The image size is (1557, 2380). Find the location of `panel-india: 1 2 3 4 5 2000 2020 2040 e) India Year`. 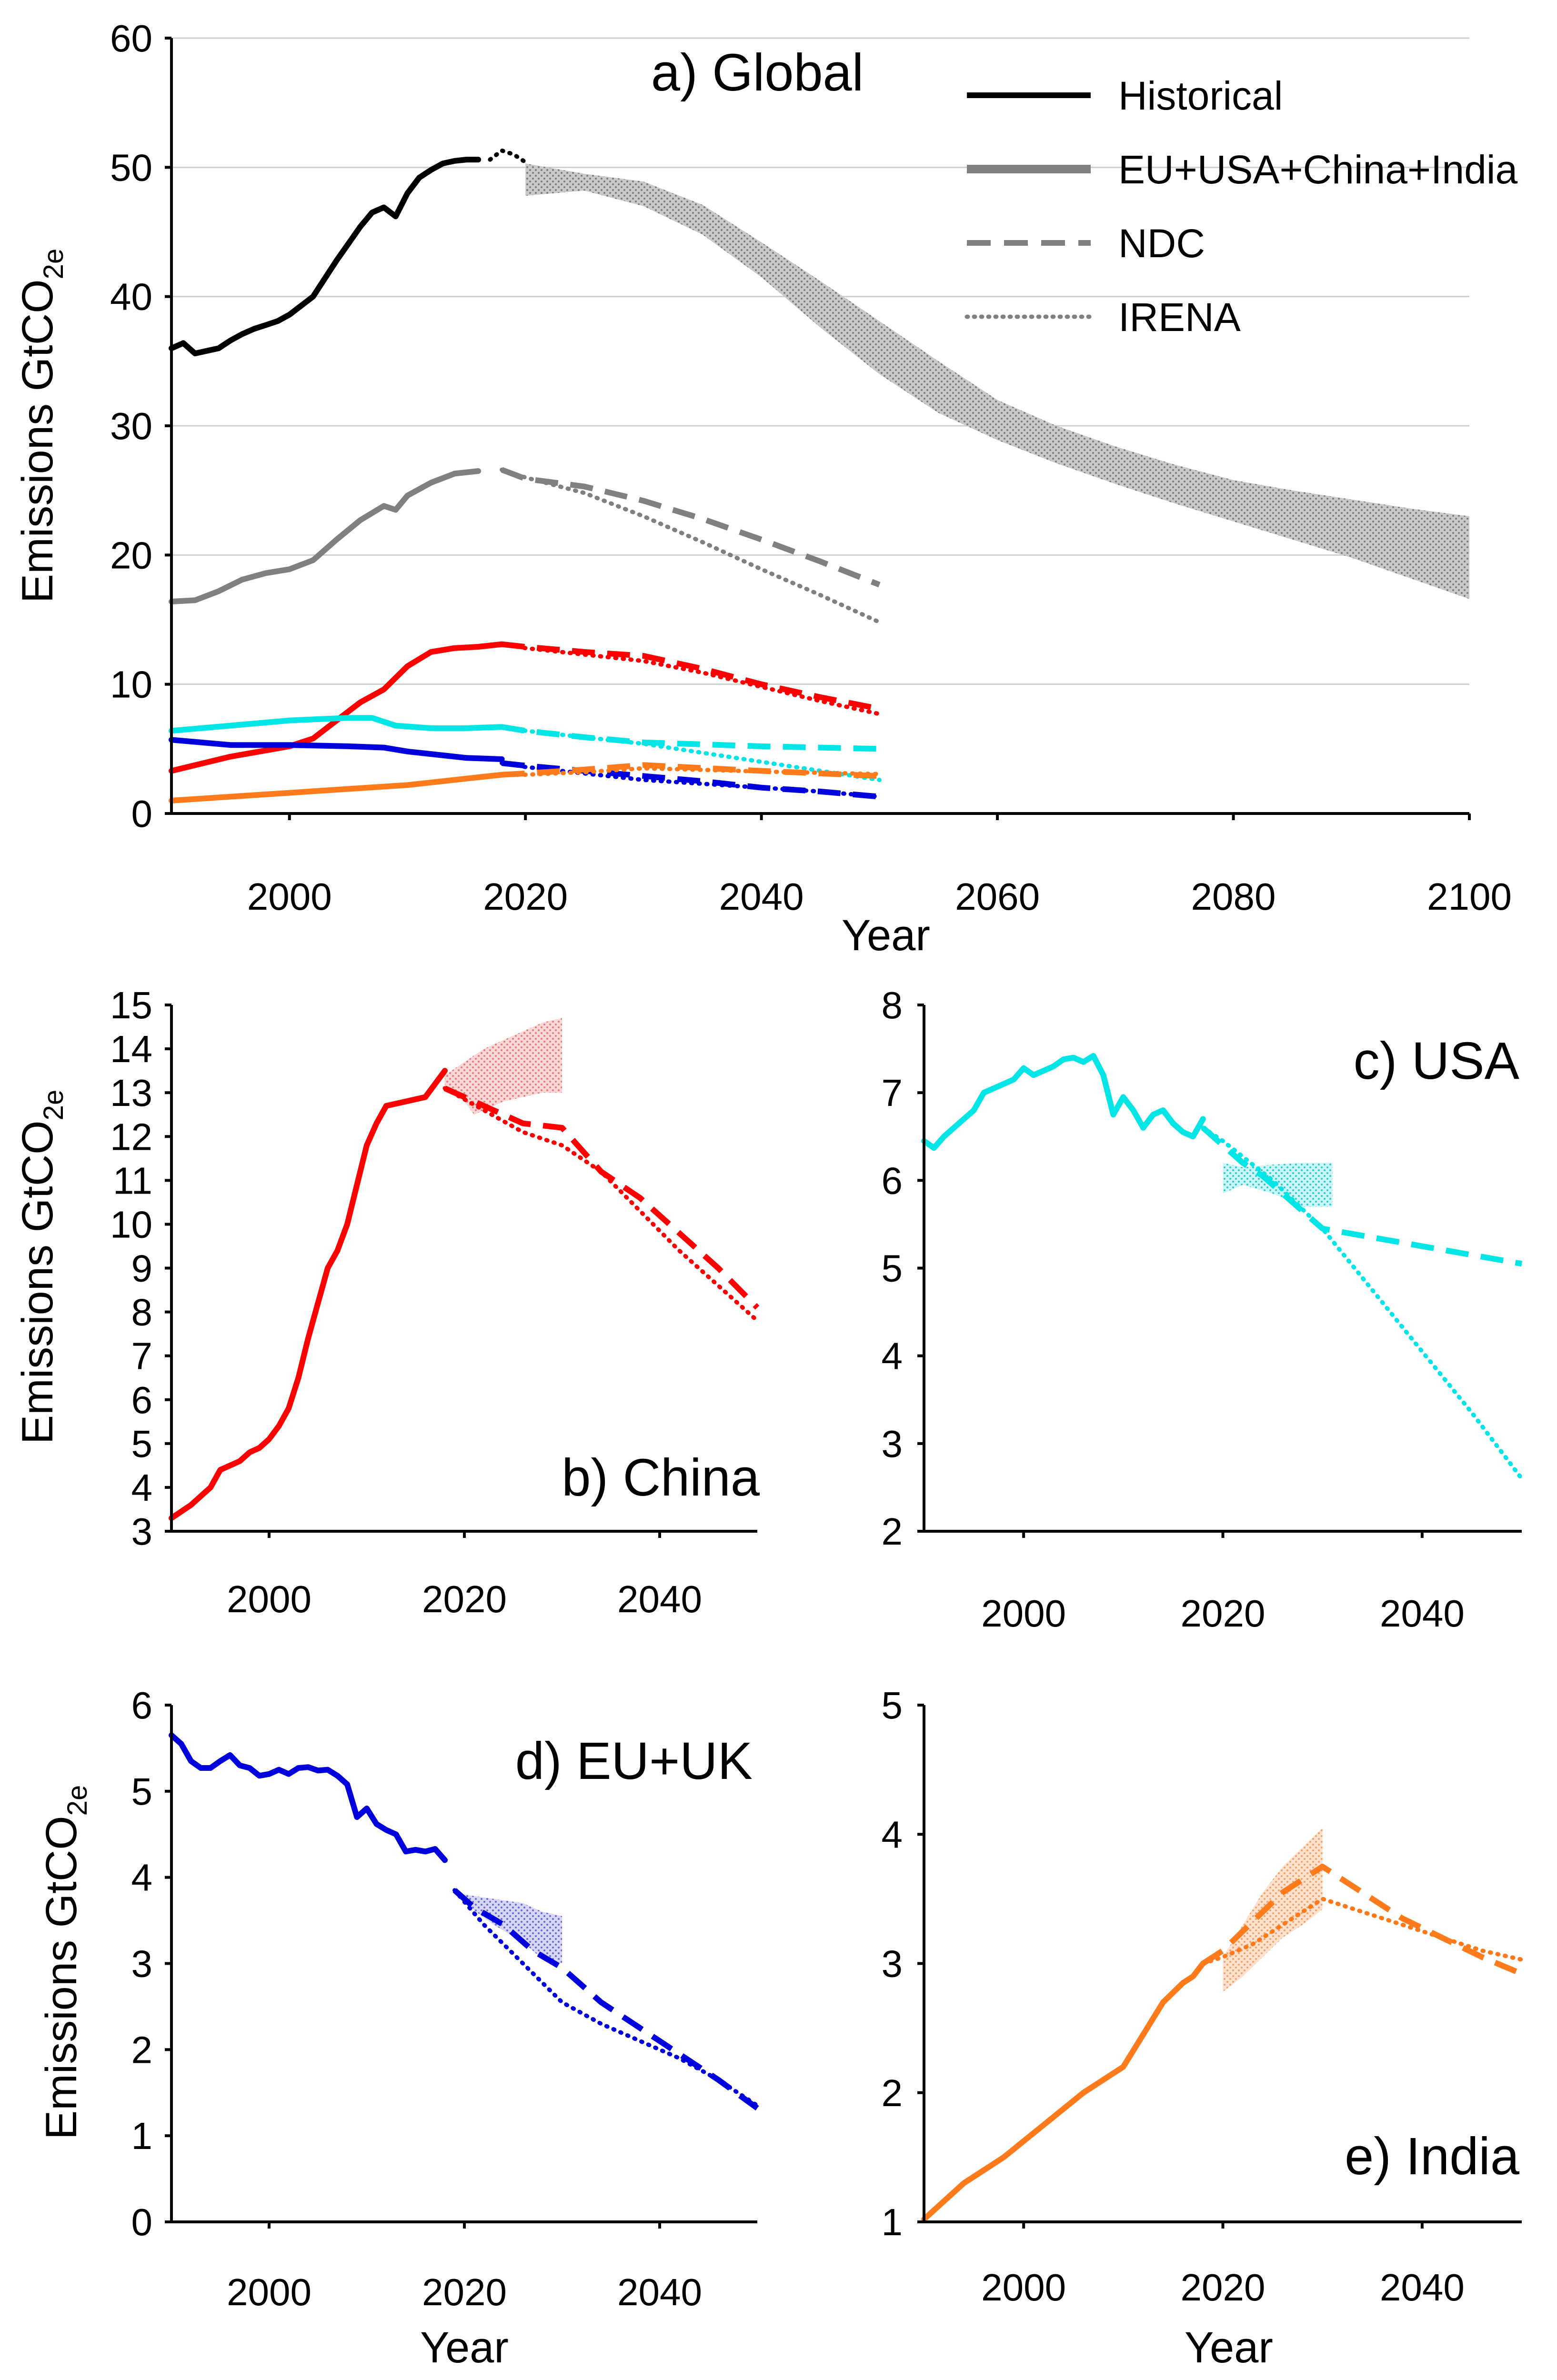

panel-india: 1 2 3 4 5 2000 2020 2040 e) India Year is located at coordinates (1203, 2028).